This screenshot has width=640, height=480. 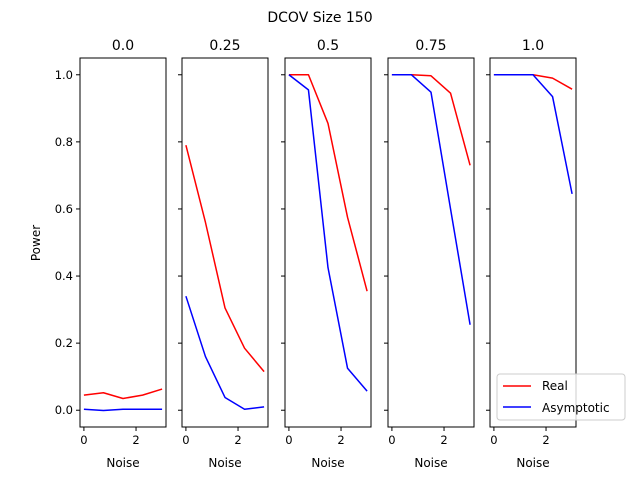 What do you see at coordinates (83, 440) in the screenshot?
I see `x-tick-label-panel-0: 0` at bounding box center [83, 440].